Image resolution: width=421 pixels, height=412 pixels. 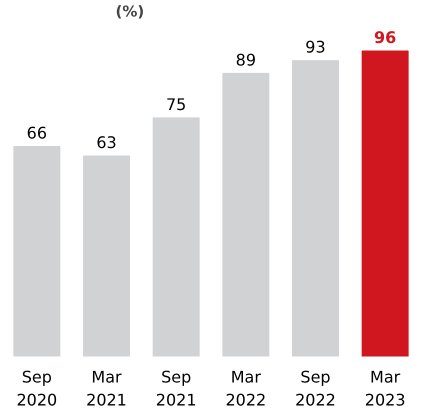 I want to click on data-label: 96, so click(x=385, y=38).